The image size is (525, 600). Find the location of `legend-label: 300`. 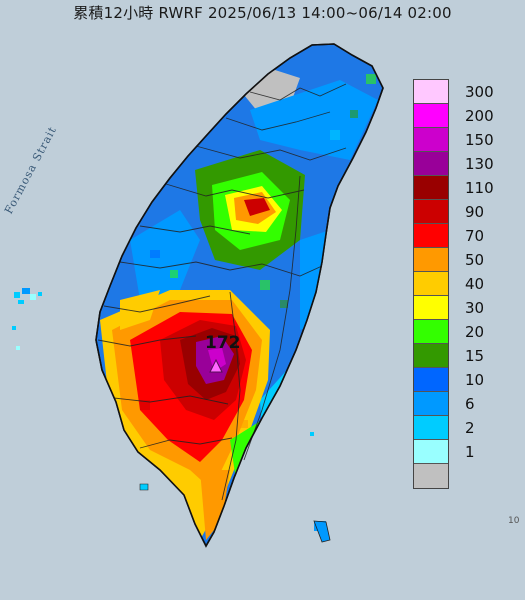

legend-label: 300 is located at coordinates (479, 92).